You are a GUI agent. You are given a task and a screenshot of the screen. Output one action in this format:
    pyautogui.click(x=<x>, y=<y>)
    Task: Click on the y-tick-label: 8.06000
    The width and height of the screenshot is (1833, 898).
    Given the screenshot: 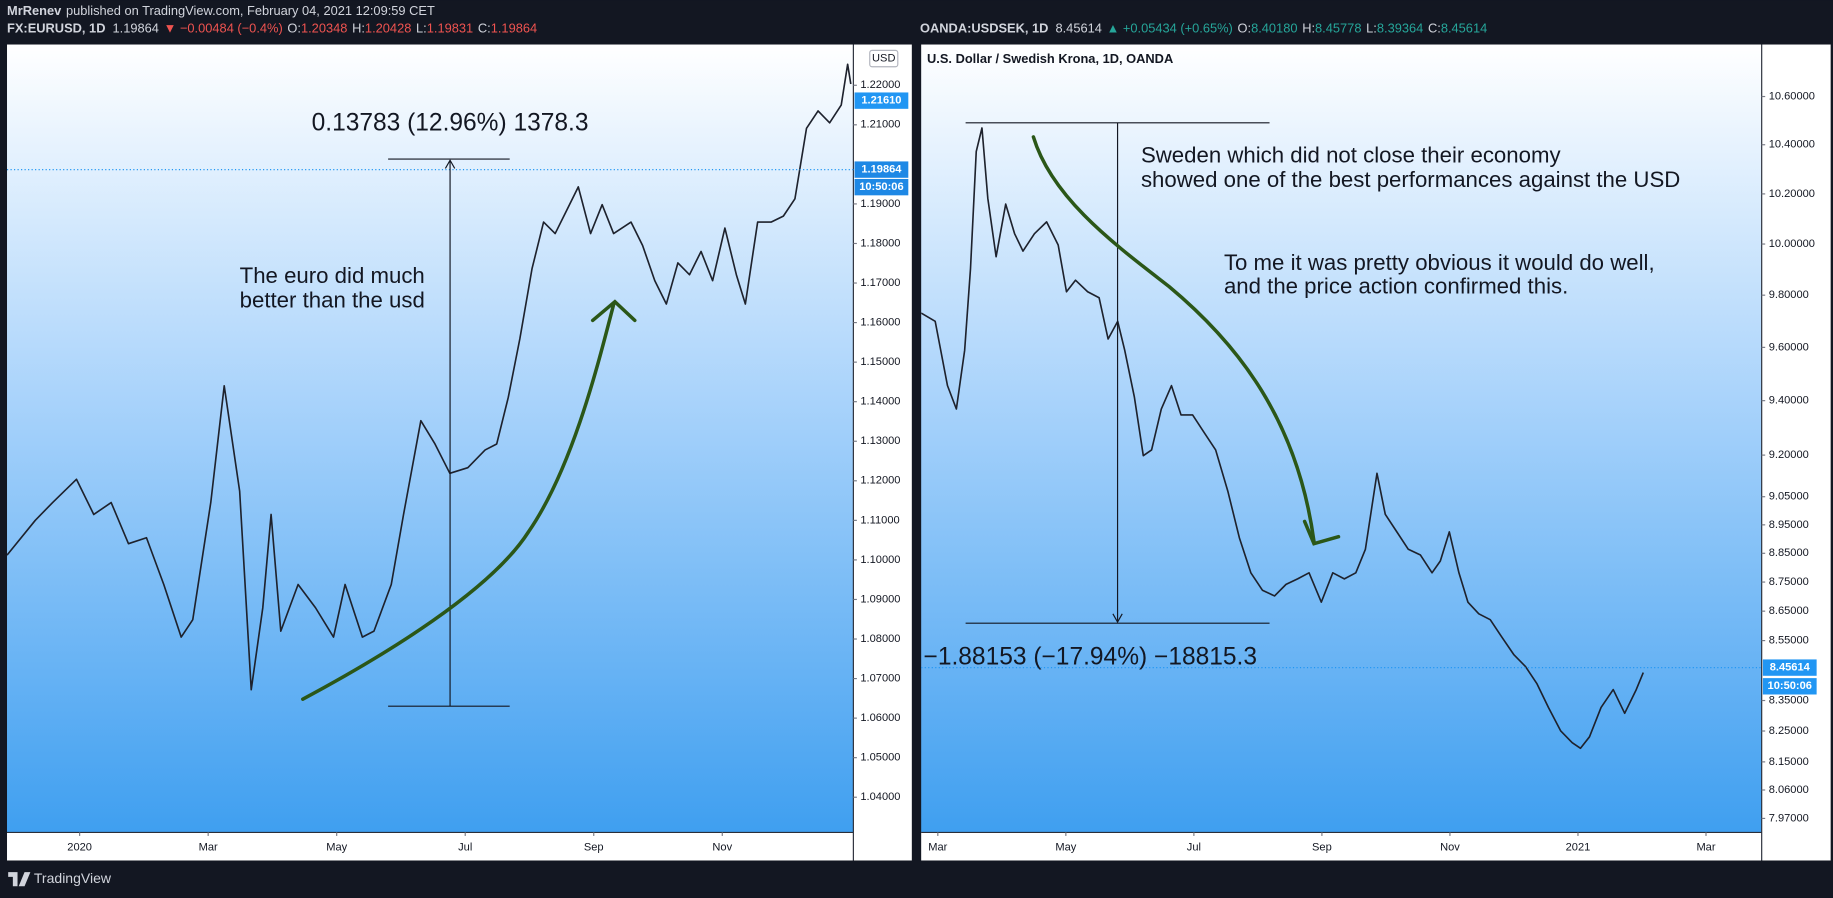 What is the action you would take?
    pyautogui.click(x=1789, y=790)
    